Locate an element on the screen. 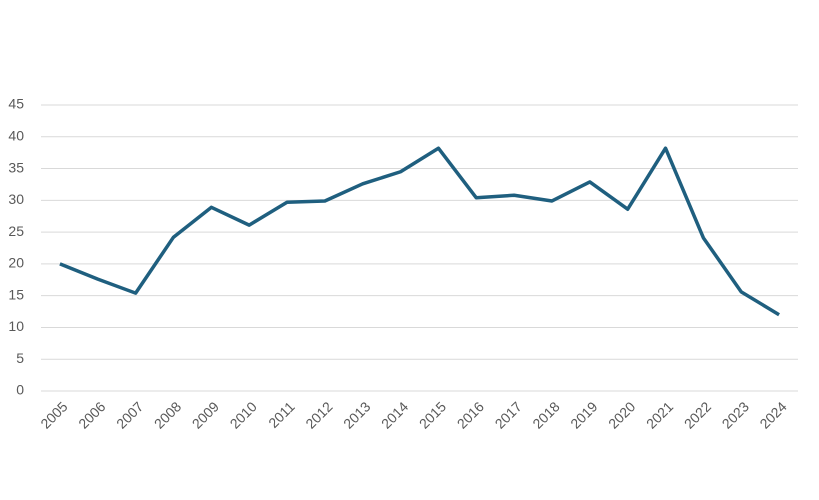 The image size is (819, 500). y-tick-label: 10 is located at coordinates (16, 326).